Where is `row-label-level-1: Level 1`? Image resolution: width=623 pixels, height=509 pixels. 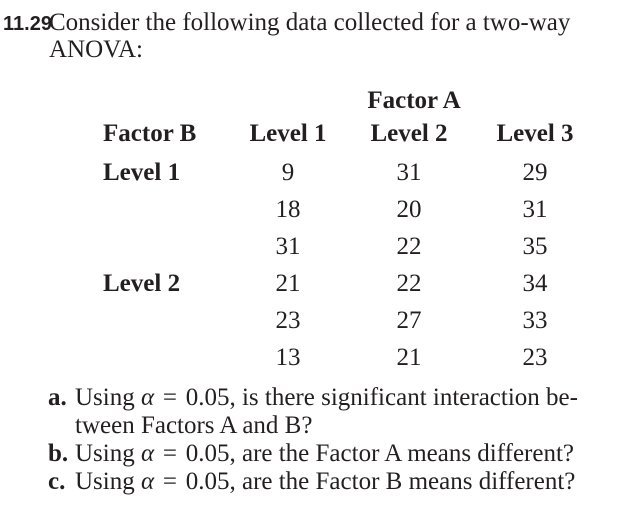
row-label-level-1: Level 1 is located at coordinates (142, 172).